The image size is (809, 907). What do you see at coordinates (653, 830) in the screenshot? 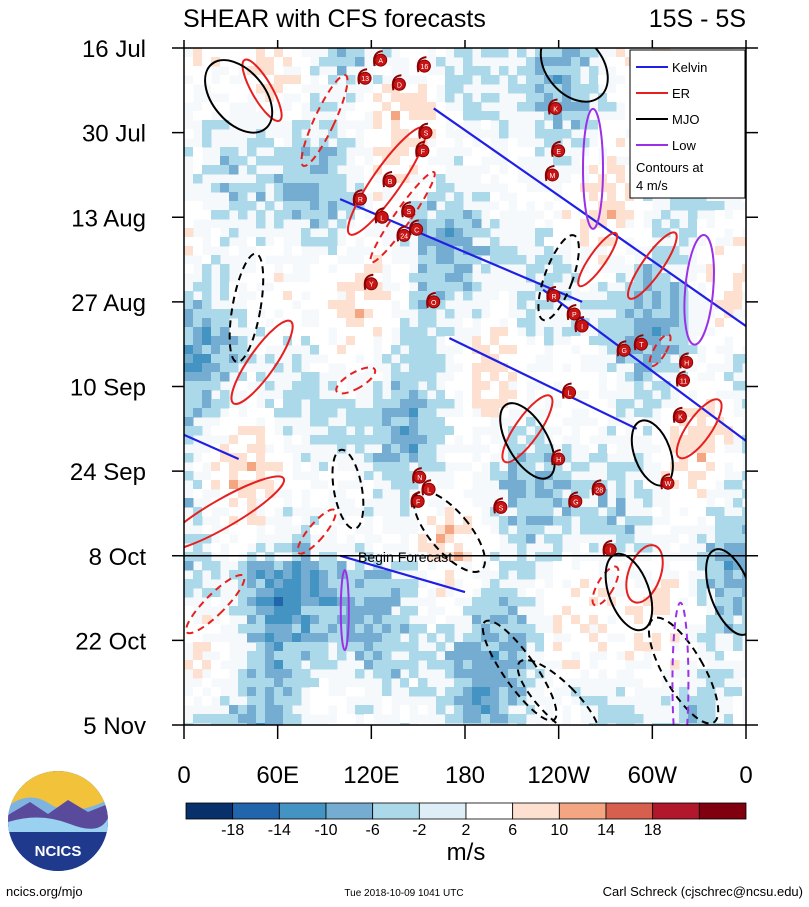
I see `colorbar-tick-label: 18` at bounding box center [653, 830].